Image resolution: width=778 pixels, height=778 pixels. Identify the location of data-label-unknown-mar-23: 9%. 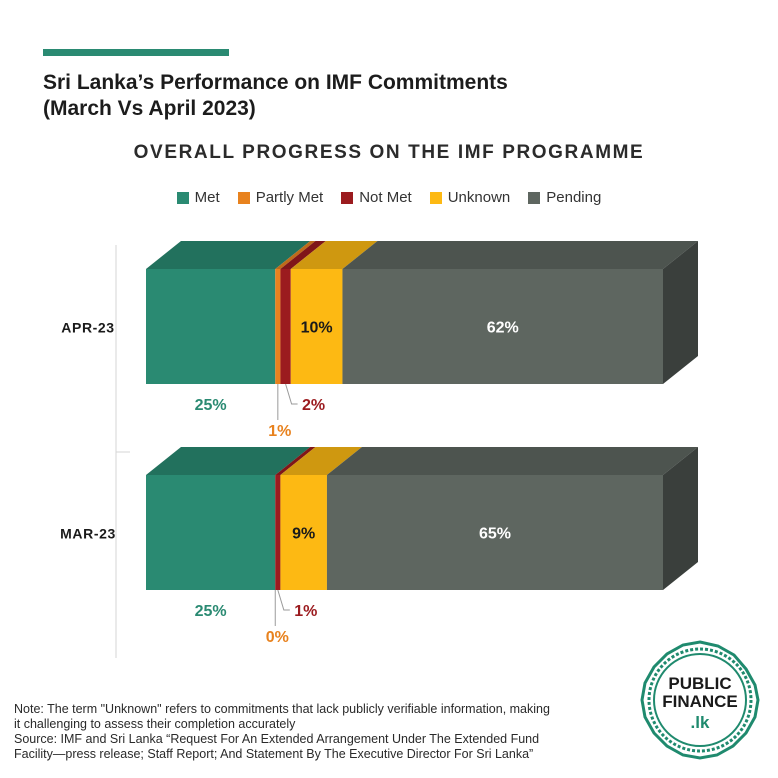
(303, 534).